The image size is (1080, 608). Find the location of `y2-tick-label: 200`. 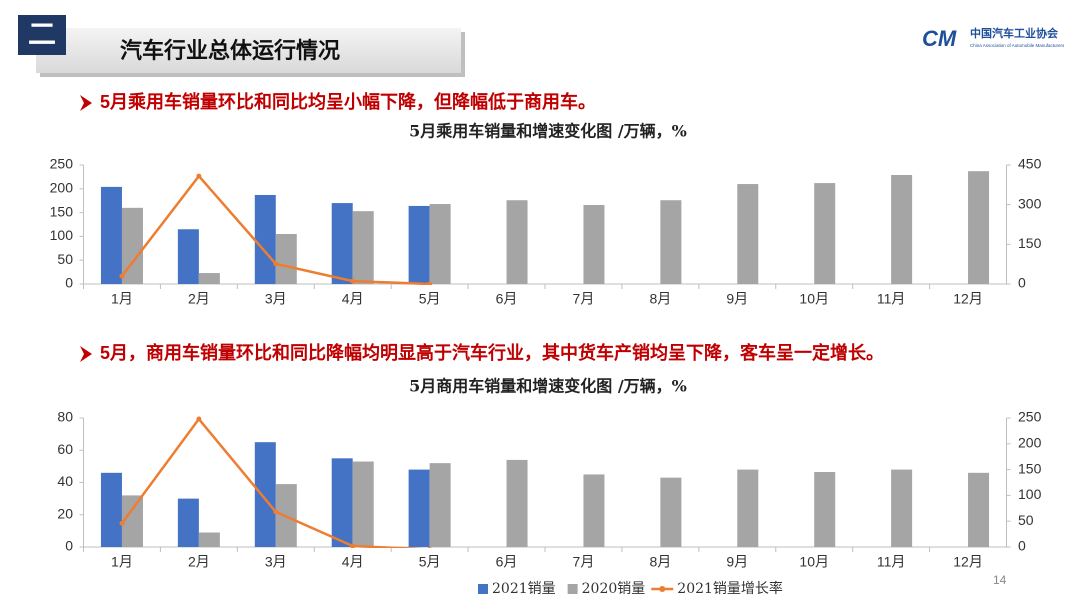

y2-tick-label: 200 is located at coordinates (1030, 443).